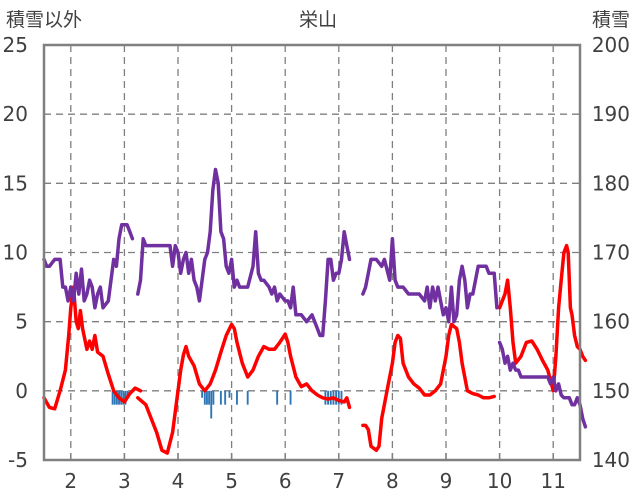 This screenshot has width=636, height=501. What do you see at coordinates (392, 481) in the screenshot?
I see `x-tick-label: 8` at bounding box center [392, 481].